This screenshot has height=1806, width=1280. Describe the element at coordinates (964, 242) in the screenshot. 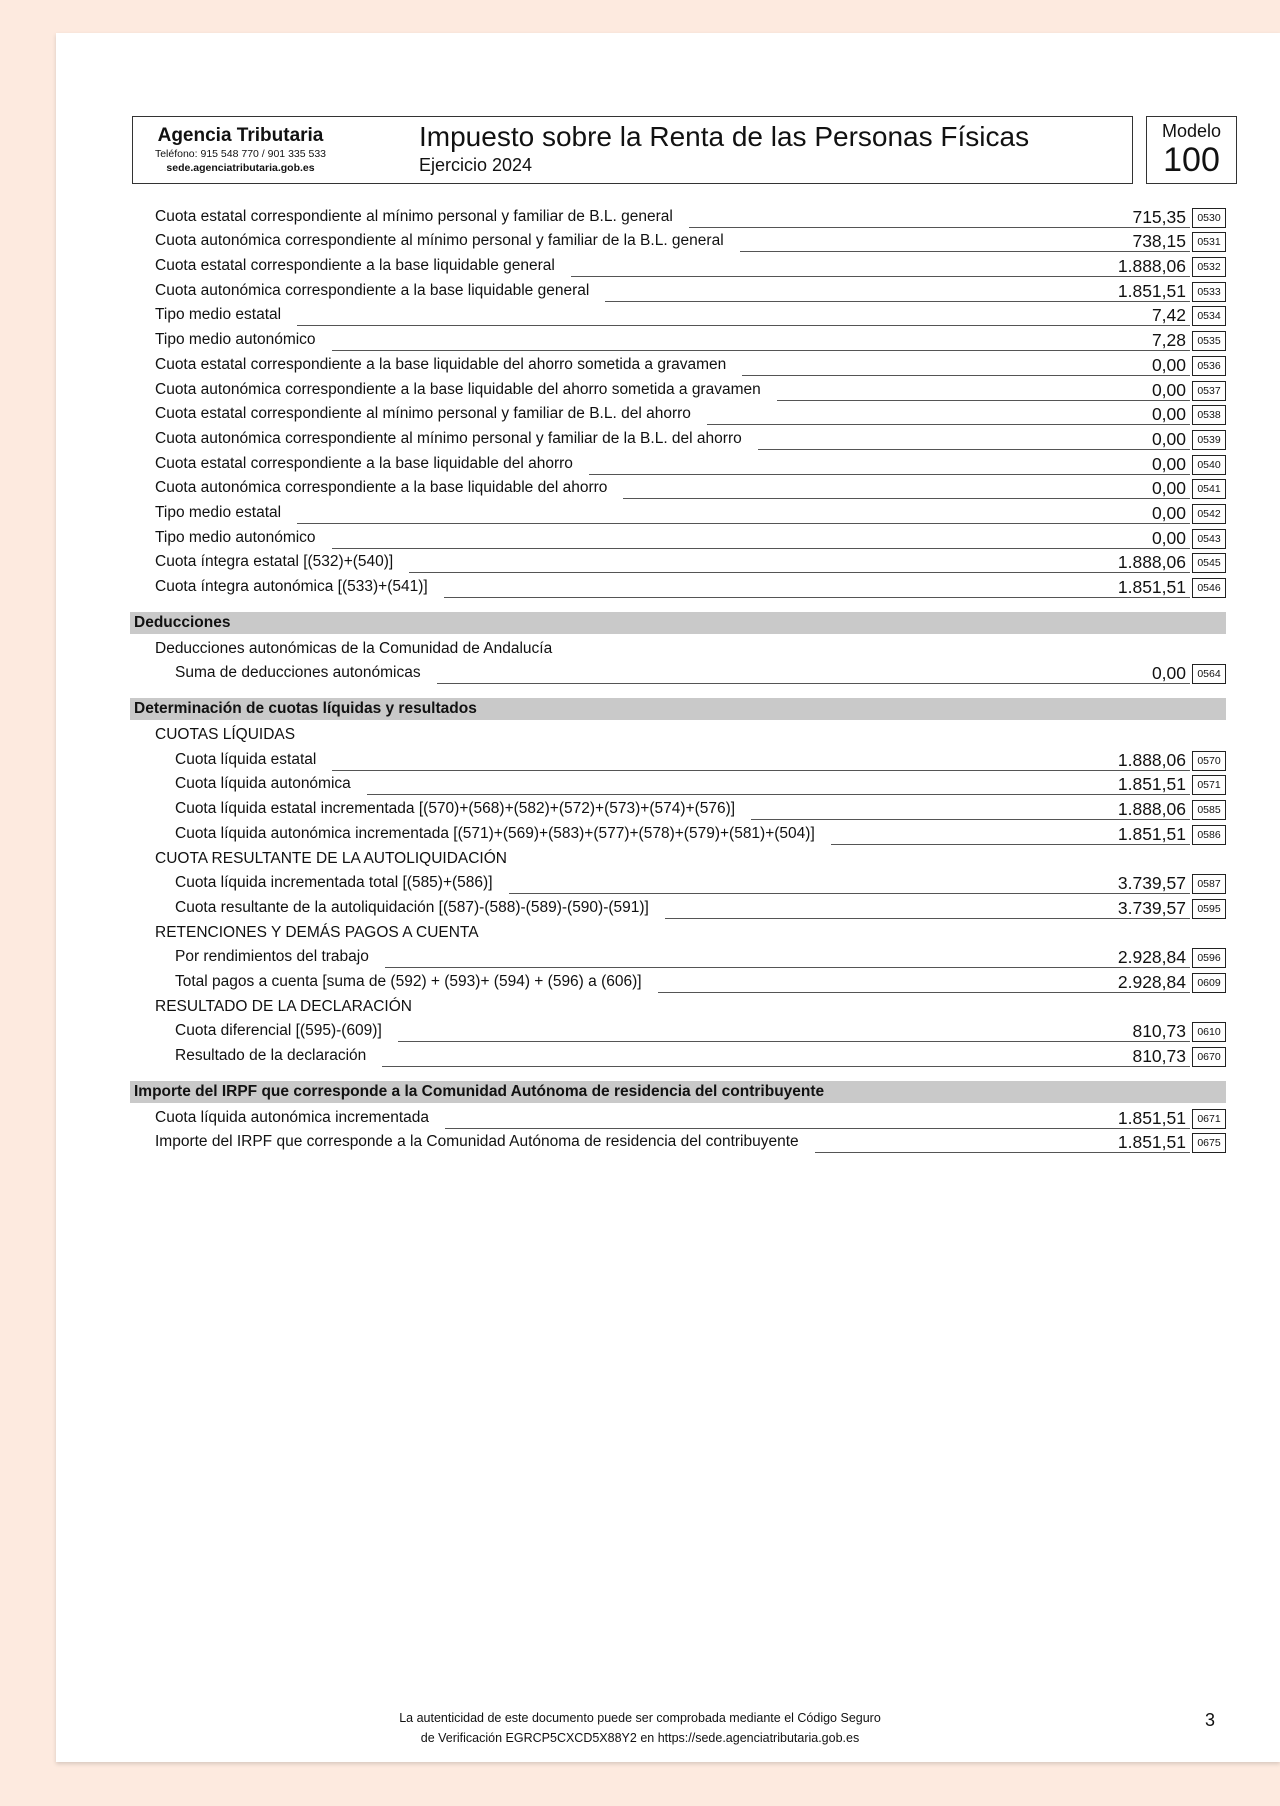

I see `row-value: 738,15` at that location.